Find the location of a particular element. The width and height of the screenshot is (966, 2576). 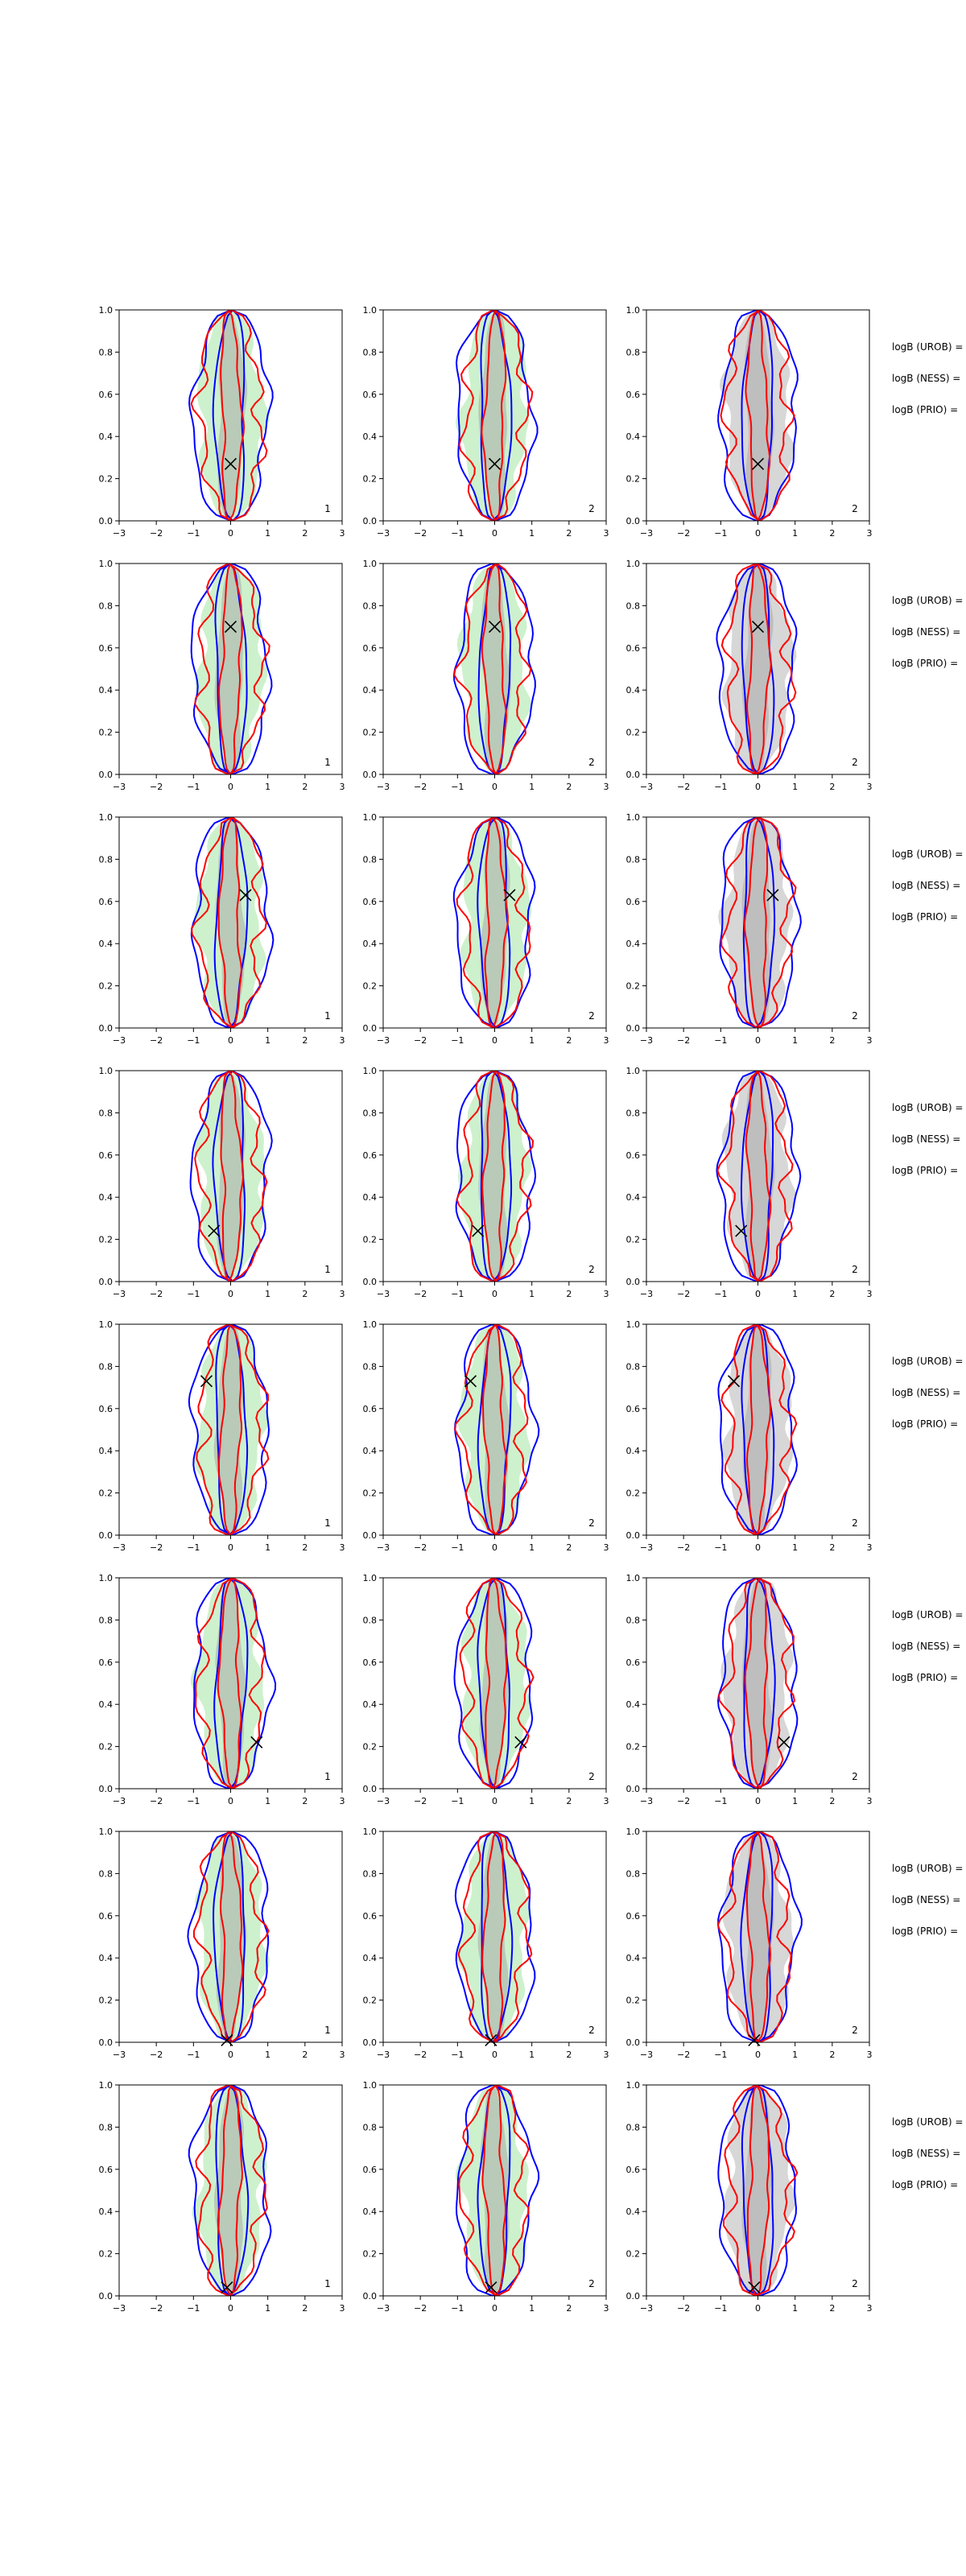

subplot-r5-c2: −3 −2 −1 0 1 2 3 0.0 0.2 0.4 0.6 0.8 1.0 2 is located at coordinates (486, 1436).